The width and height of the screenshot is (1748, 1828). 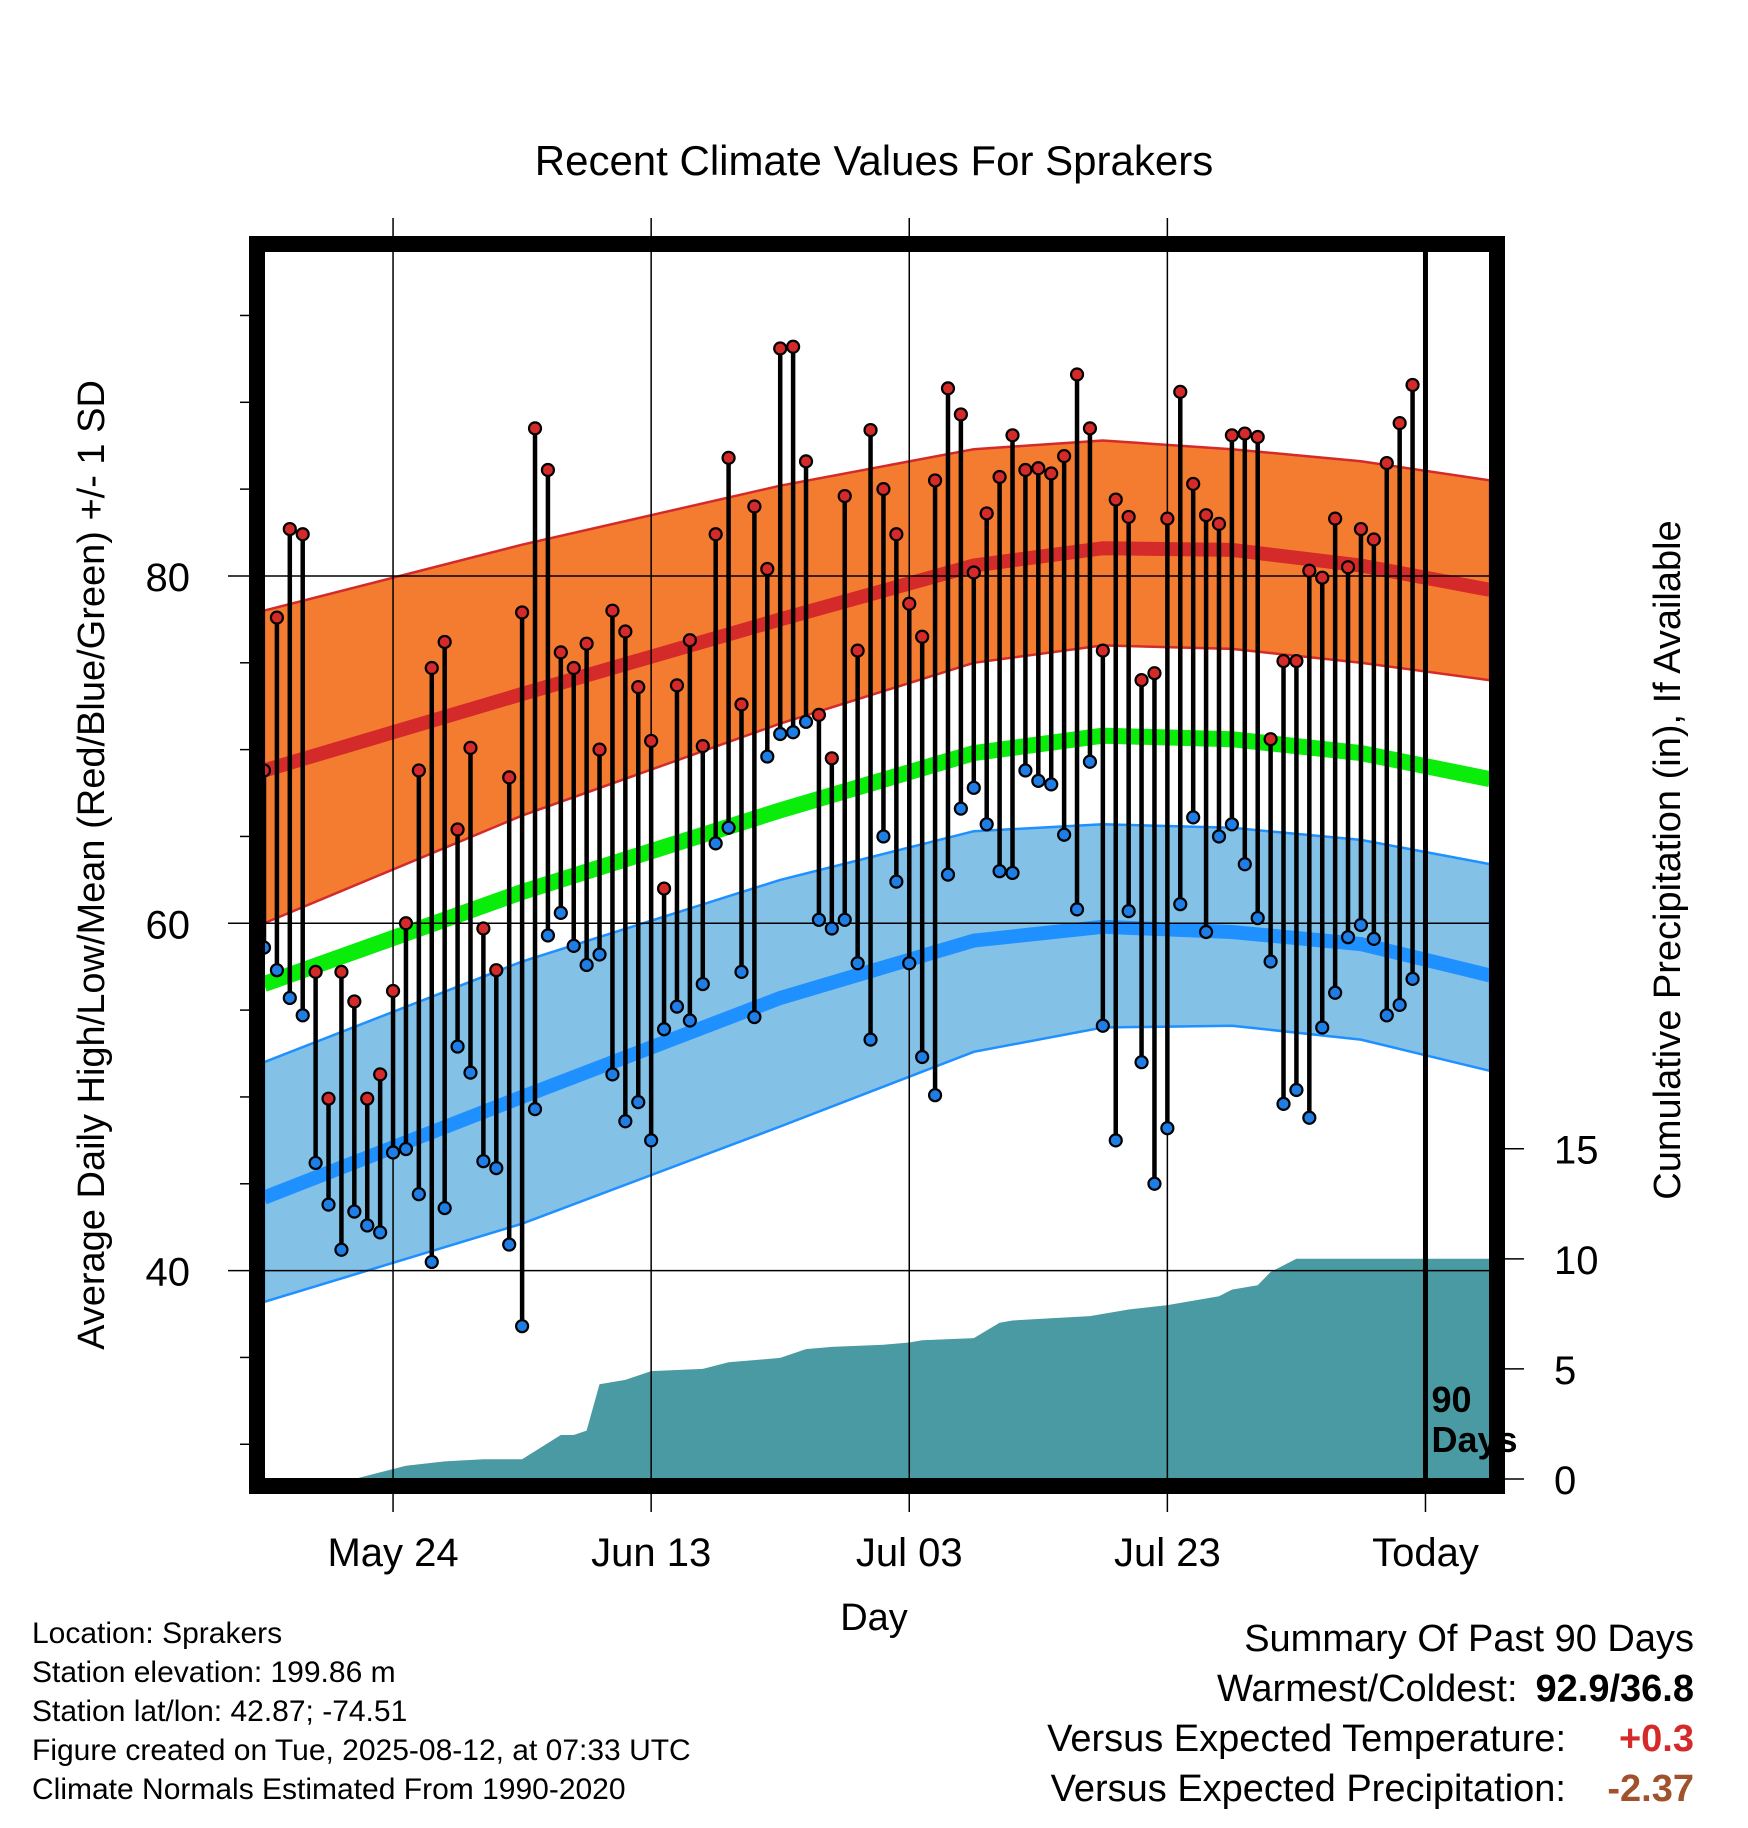 What do you see at coordinates (329, 1789) in the screenshot?
I see `normals-text: Climate Normals Estimated From 1990-2020` at bounding box center [329, 1789].